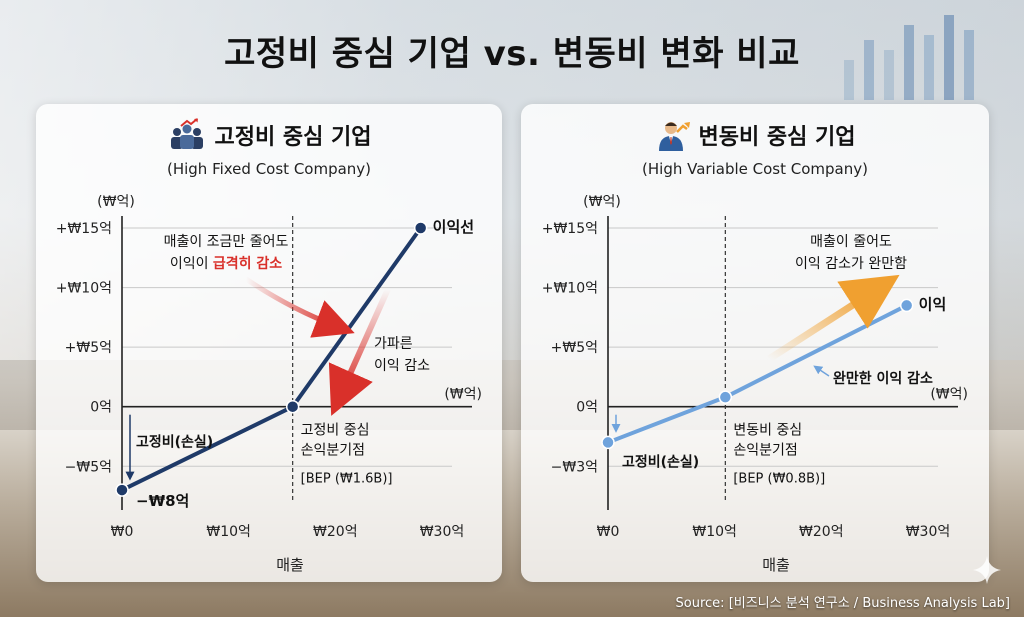 The image size is (1024, 617). Describe the element at coordinates (293, 137) in the screenshot. I see `panel-title-text: 고정비 중심 기업` at that location.